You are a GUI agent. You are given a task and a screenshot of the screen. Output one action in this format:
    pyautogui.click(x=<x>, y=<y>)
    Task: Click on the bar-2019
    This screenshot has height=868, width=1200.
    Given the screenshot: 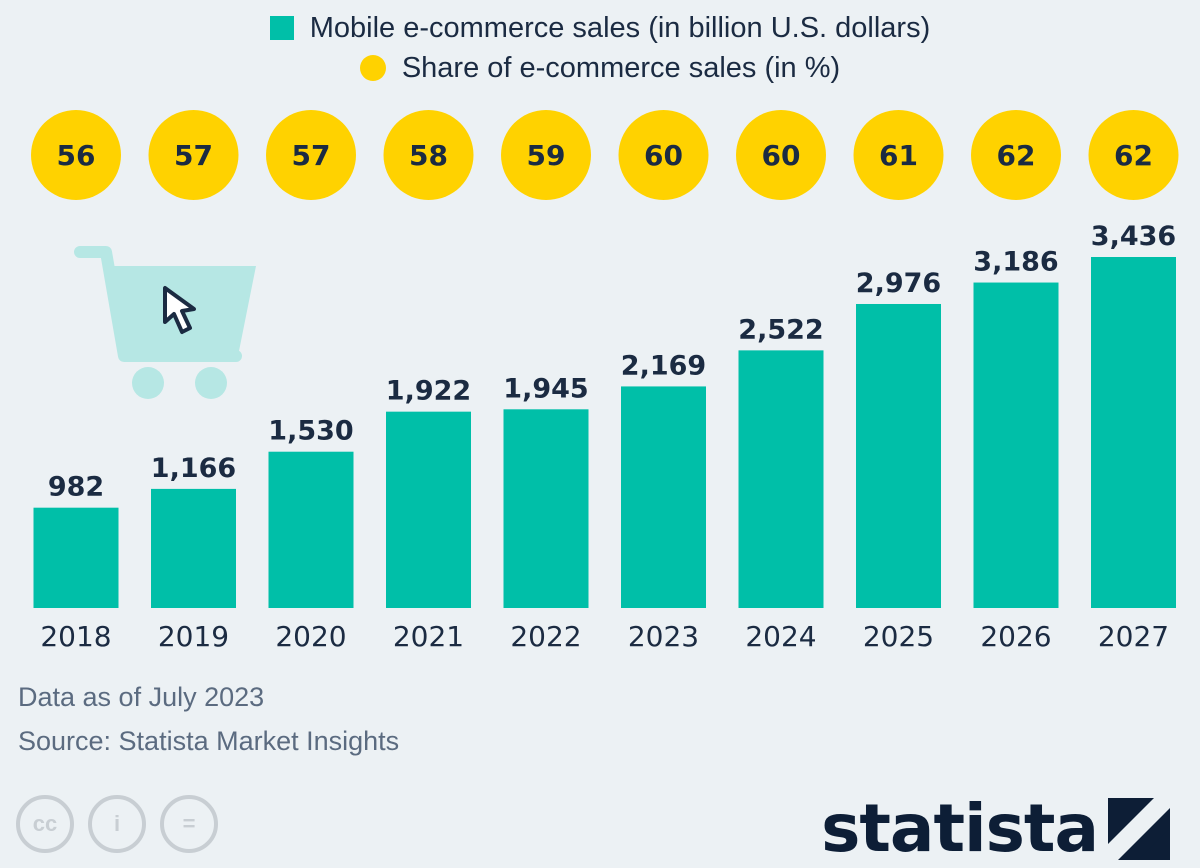 What is the action you would take?
    pyautogui.click(x=193, y=548)
    